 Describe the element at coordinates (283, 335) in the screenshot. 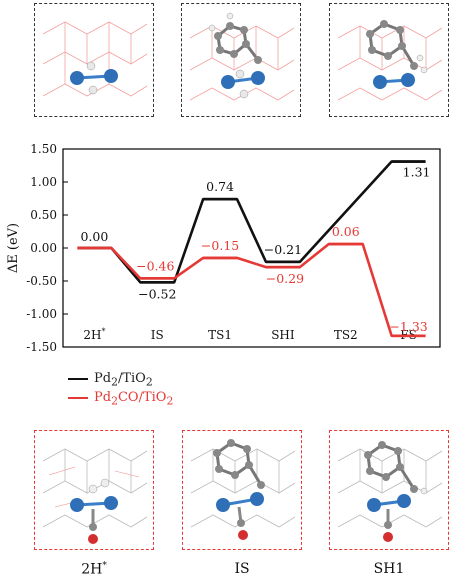

I see `x-category-label: SHI` at that location.